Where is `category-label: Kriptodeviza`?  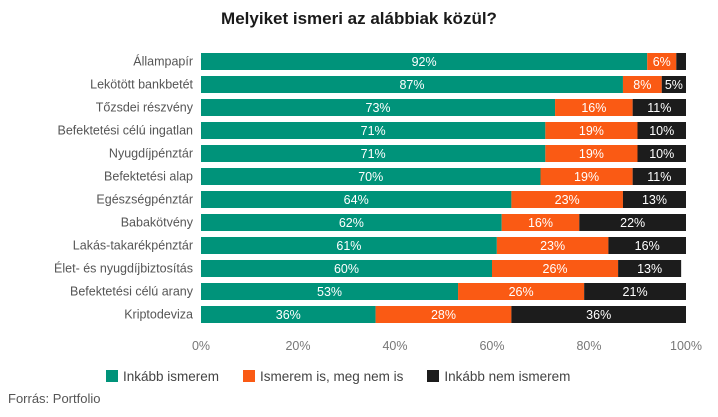
category-label: Kriptodeviza is located at coordinates (158, 315).